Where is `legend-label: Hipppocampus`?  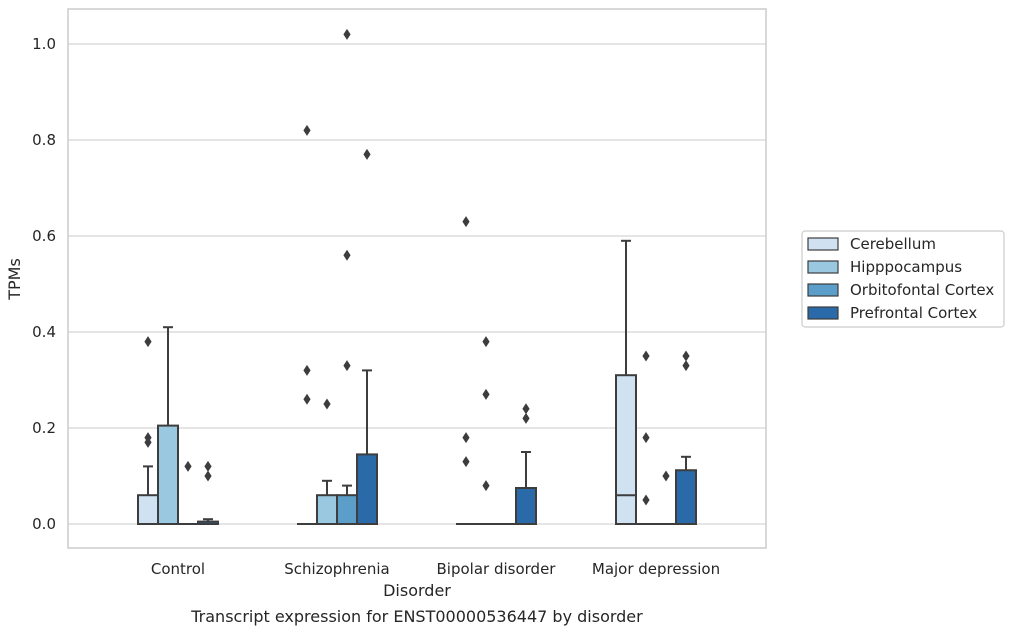 legend-label: Hipppocampus is located at coordinates (906, 267).